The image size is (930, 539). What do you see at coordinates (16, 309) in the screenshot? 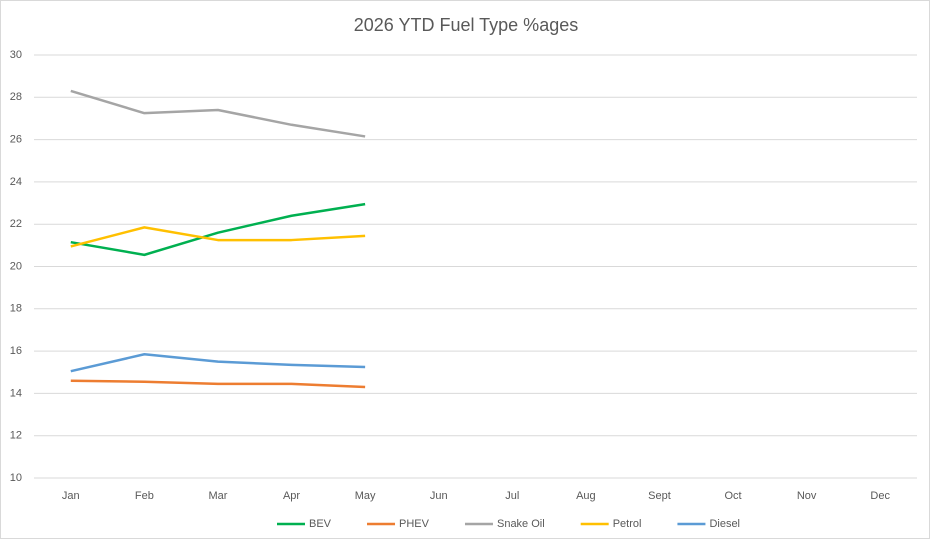
I see `y-tick-label: 18` at bounding box center [16, 309].